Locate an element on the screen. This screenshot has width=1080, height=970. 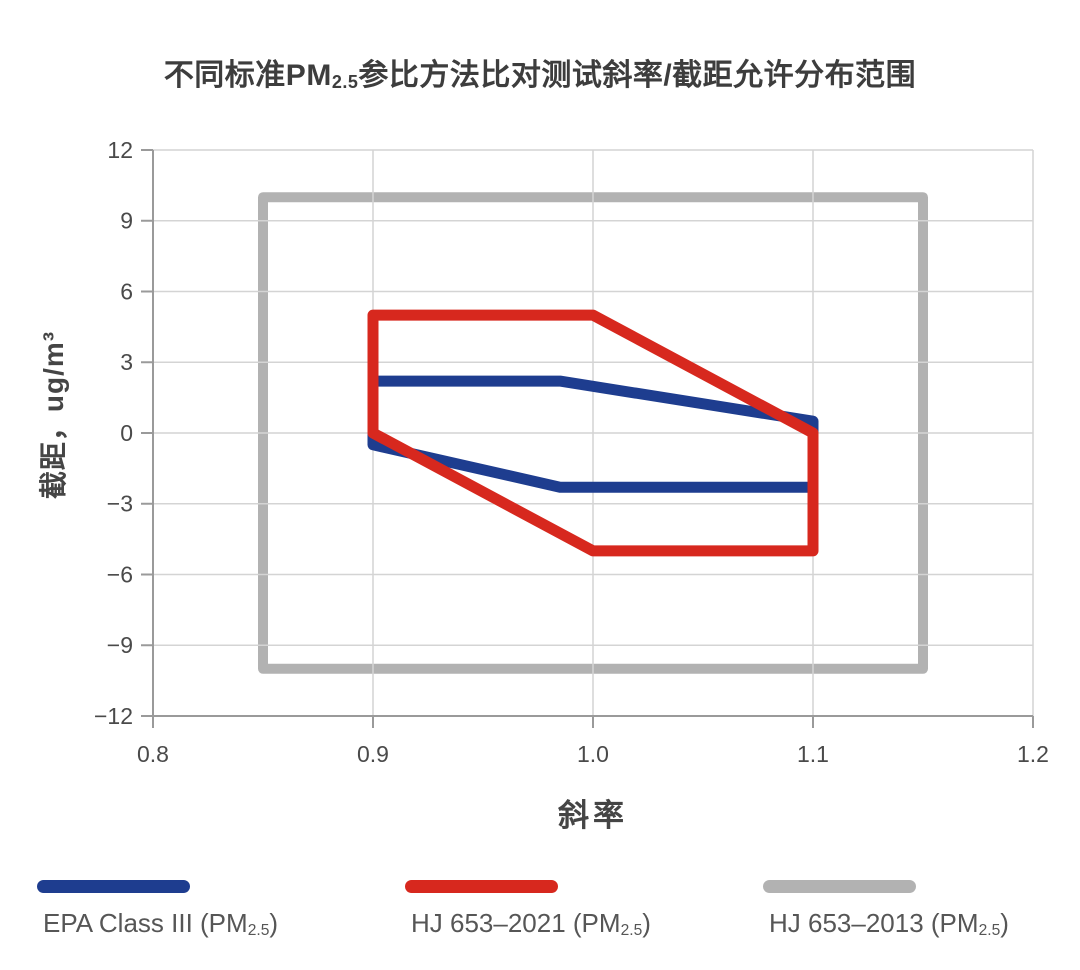
x-tick-label: 0.9 is located at coordinates (373, 754).